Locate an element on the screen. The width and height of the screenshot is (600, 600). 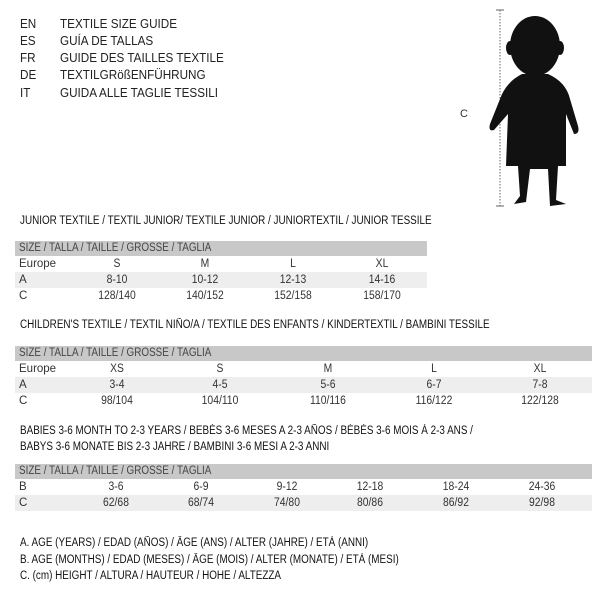
lang-title: GUIDA ALLE TAGLIE TESSILI is located at coordinates (139, 92).